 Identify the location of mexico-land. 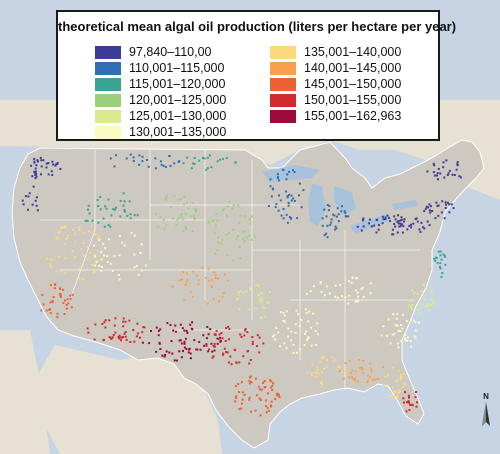
(128, 399).